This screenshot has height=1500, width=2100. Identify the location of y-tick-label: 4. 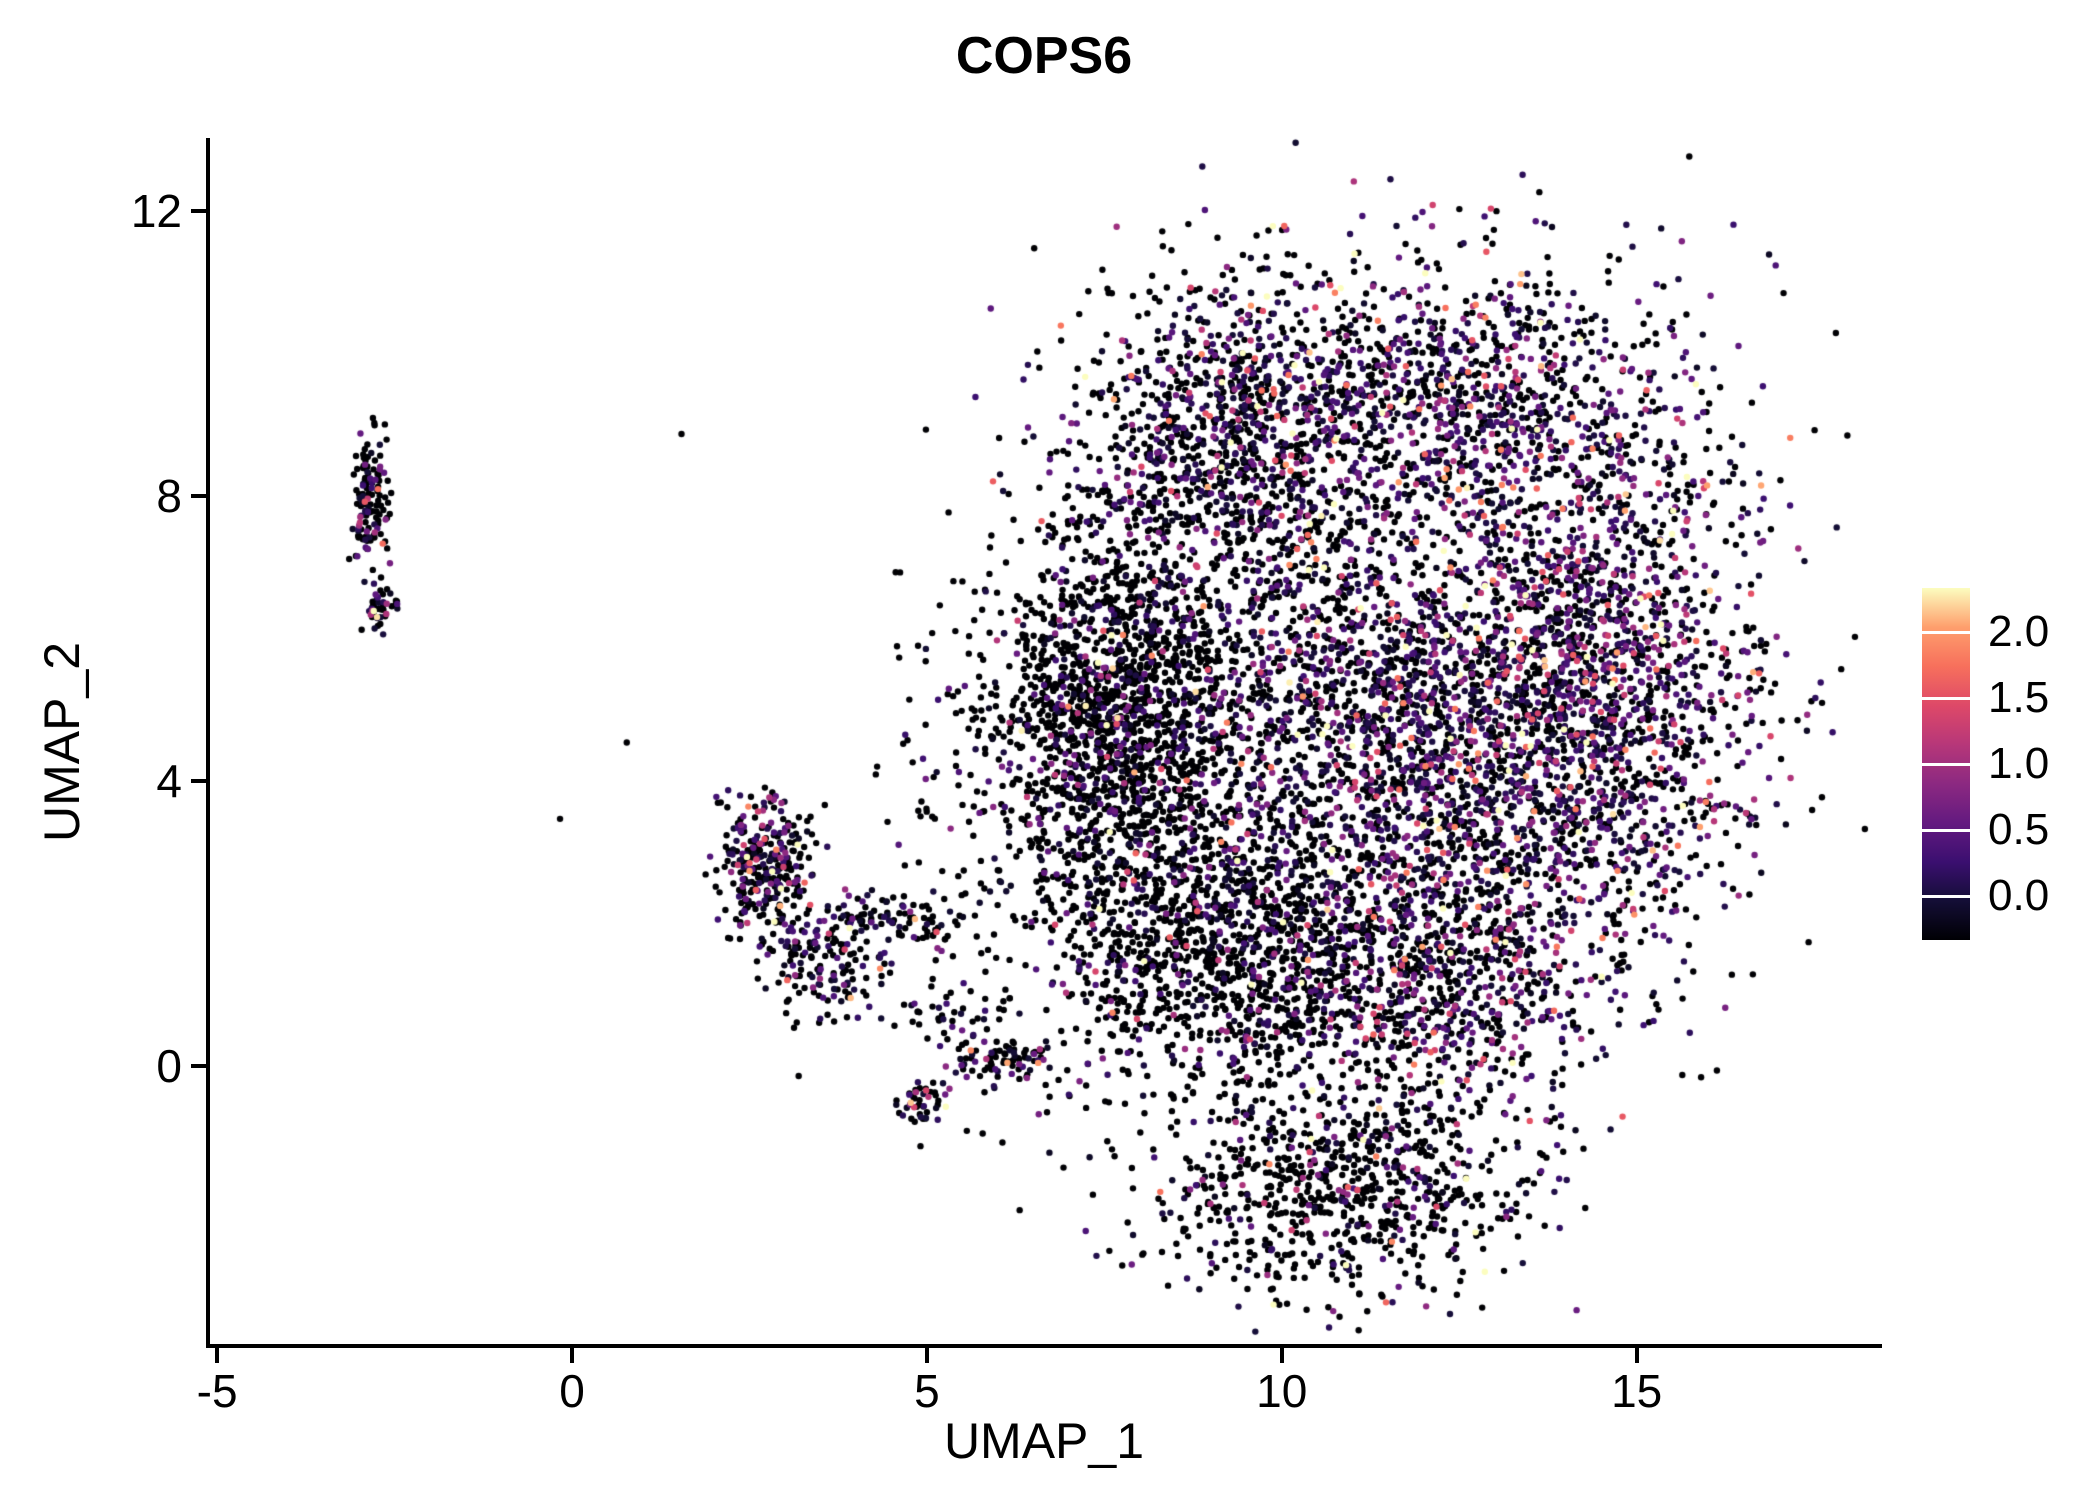
(169, 781).